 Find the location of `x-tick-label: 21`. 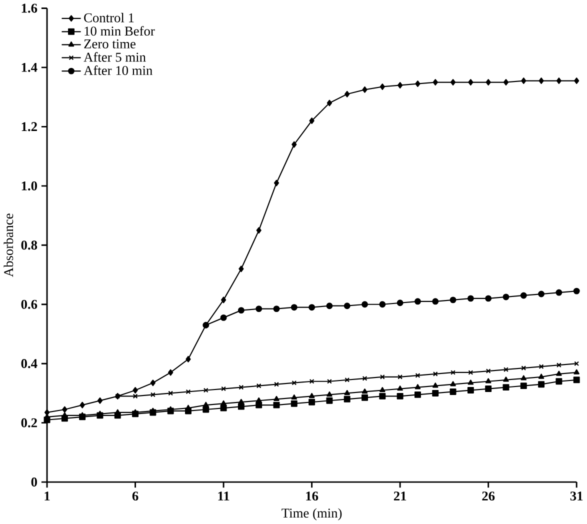

x-tick-label: 21 is located at coordinates (400, 496).